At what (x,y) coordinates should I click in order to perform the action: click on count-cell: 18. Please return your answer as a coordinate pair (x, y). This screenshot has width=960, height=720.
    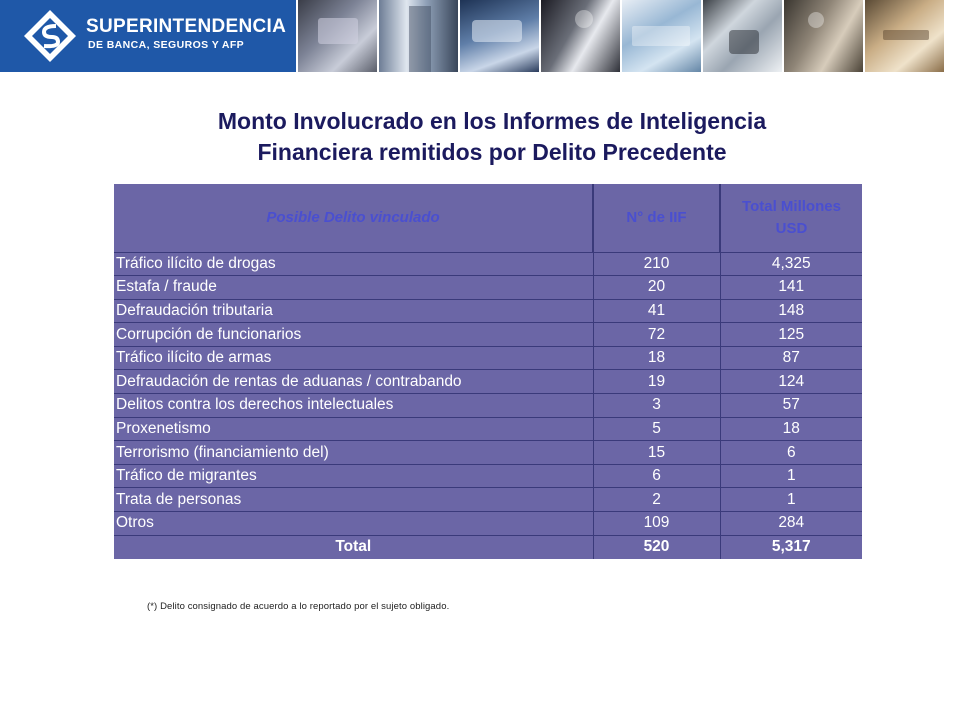
    Looking at the image, I should click on (657, 357).